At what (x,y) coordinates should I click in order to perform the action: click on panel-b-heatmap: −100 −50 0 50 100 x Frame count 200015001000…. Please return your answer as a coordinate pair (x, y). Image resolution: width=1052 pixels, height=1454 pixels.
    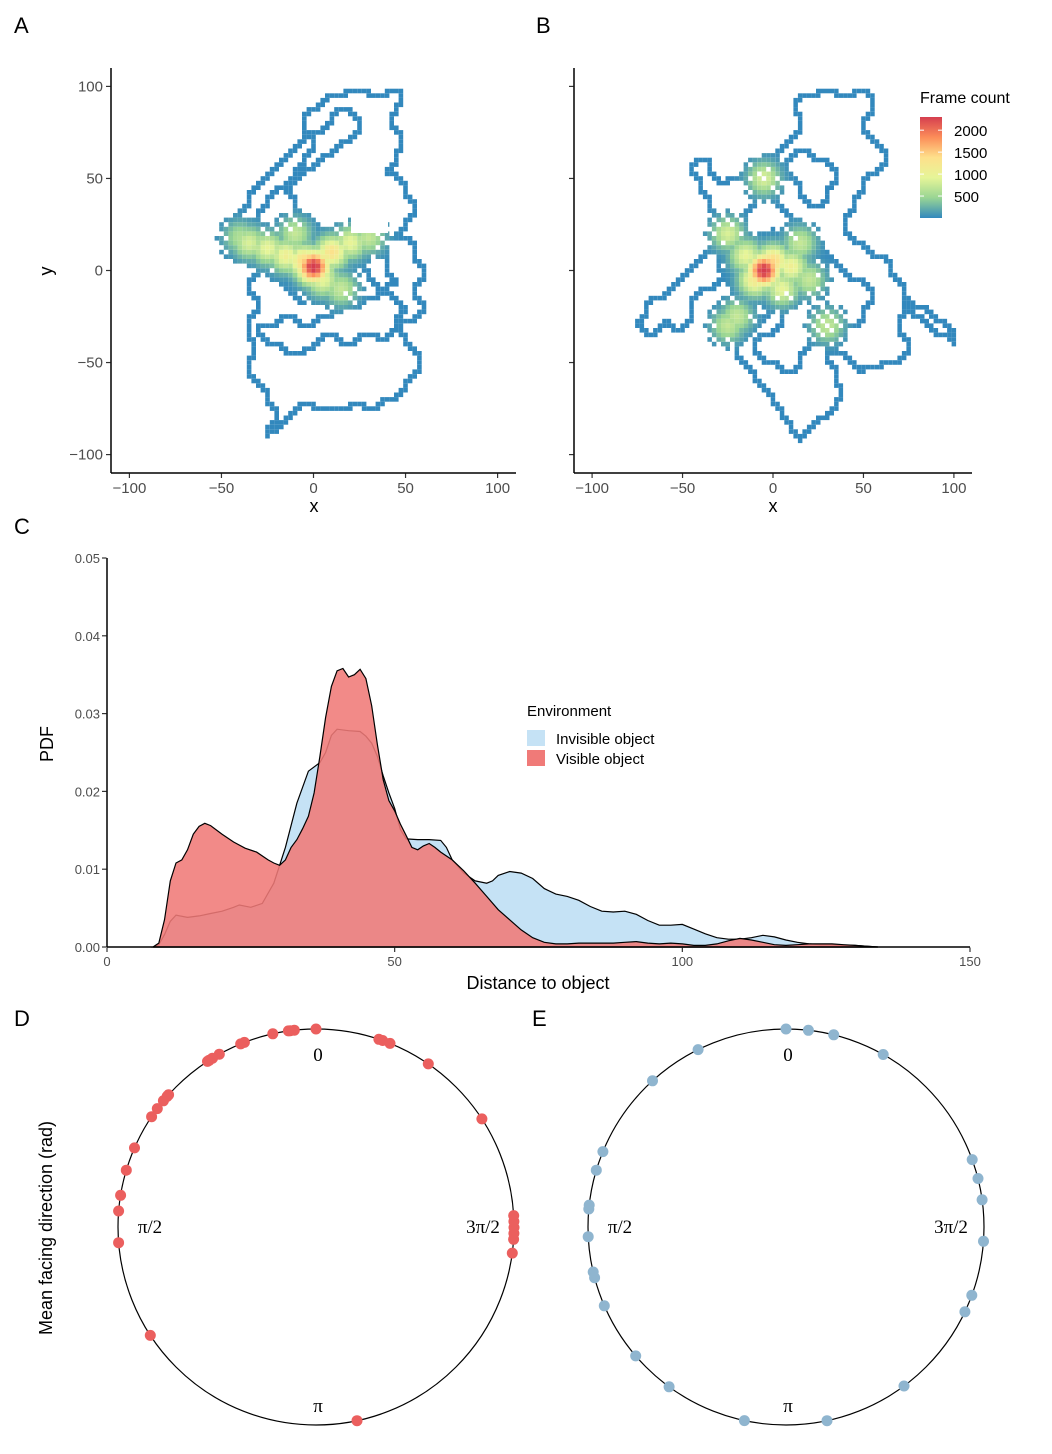
    Looking at the image, I should click on (789, 292).